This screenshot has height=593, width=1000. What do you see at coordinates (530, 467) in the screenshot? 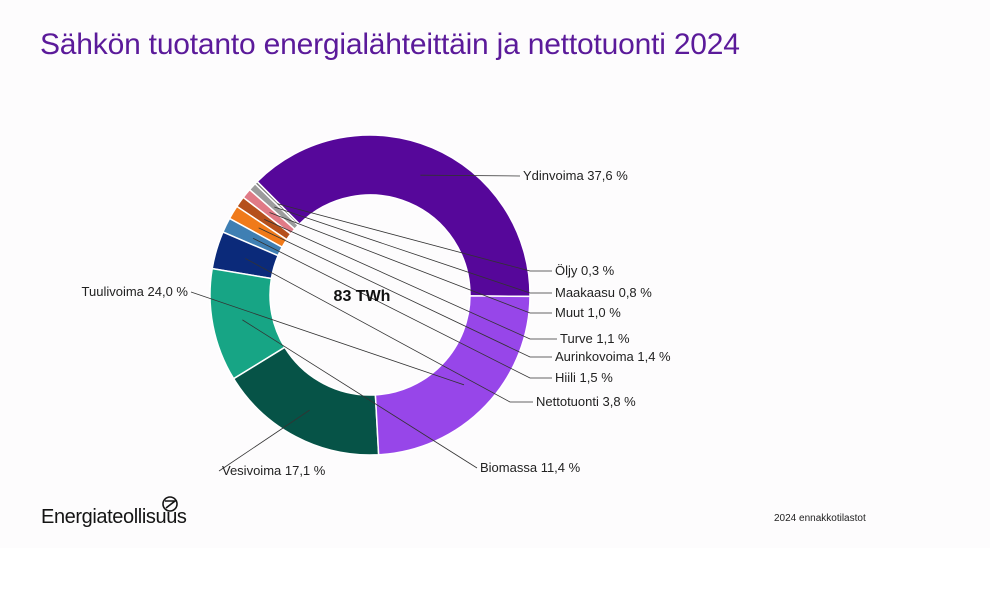
I see `slice-label-biomassa: Biomassa 11,4 %` at bounding box center [530, 467].